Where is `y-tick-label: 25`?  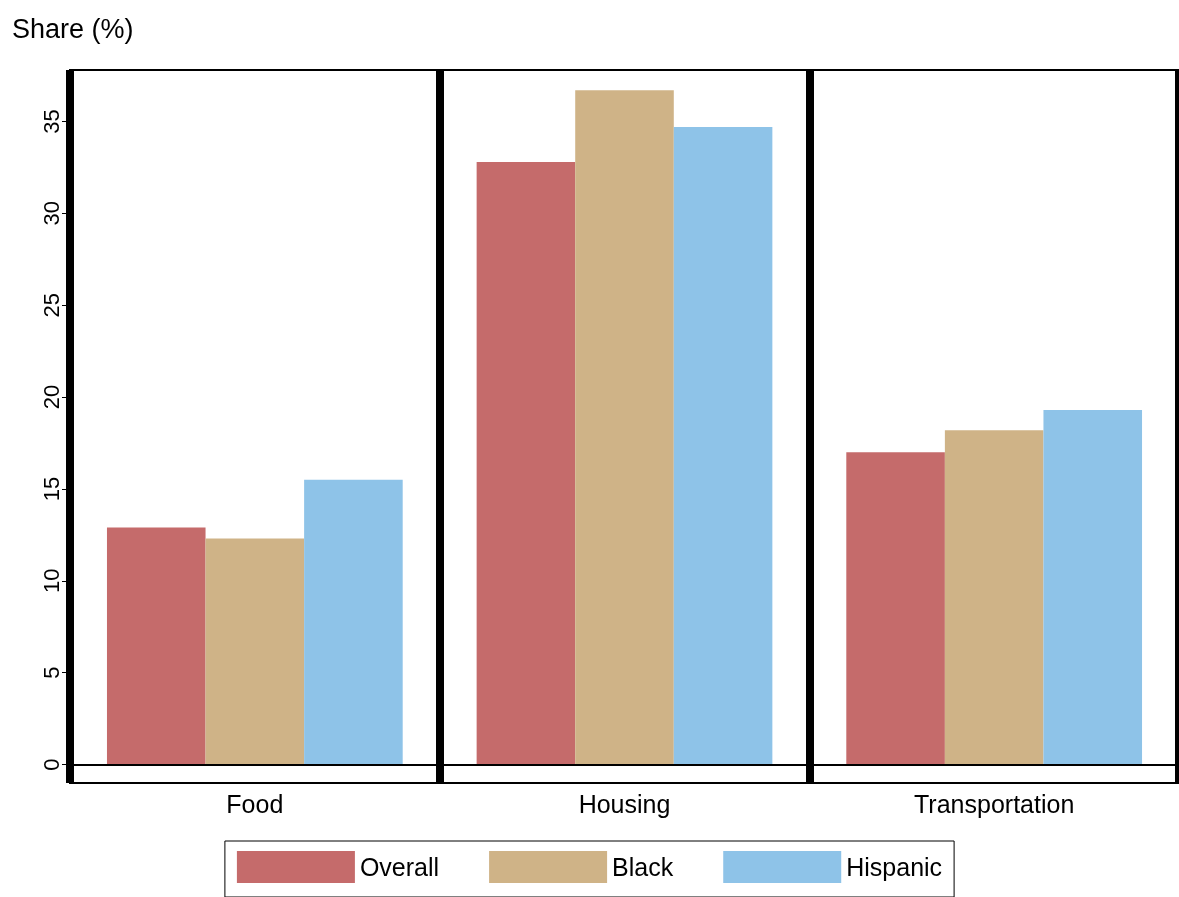
y-tick-label: 25 is located at coordinates (51, 305).